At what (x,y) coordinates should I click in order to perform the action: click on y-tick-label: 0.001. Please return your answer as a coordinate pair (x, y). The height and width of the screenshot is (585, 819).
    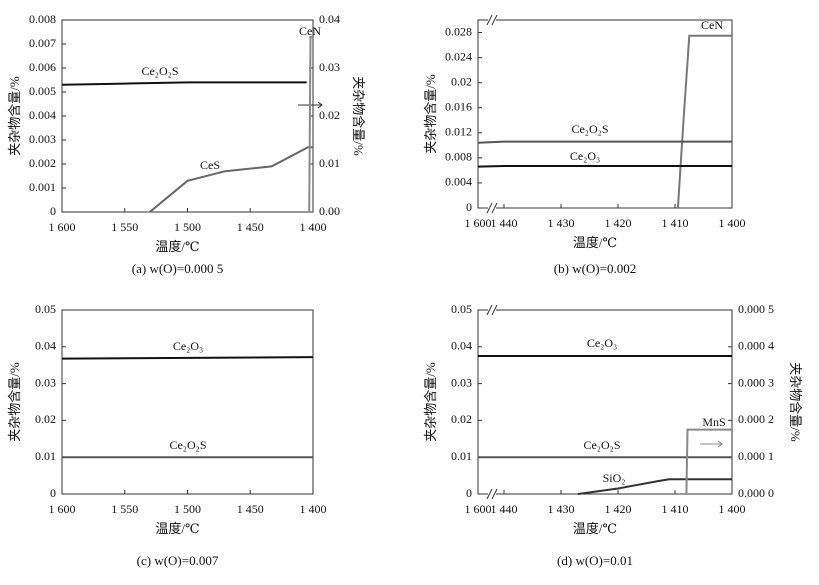
    Looking at the image, I should click on (42, 187).